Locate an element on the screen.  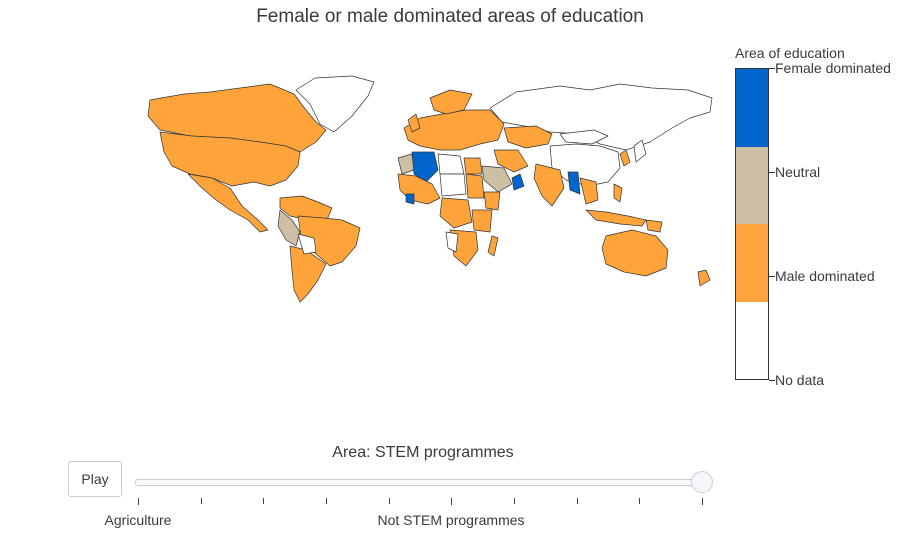
slider-handle is located at coordinates (702, 482).